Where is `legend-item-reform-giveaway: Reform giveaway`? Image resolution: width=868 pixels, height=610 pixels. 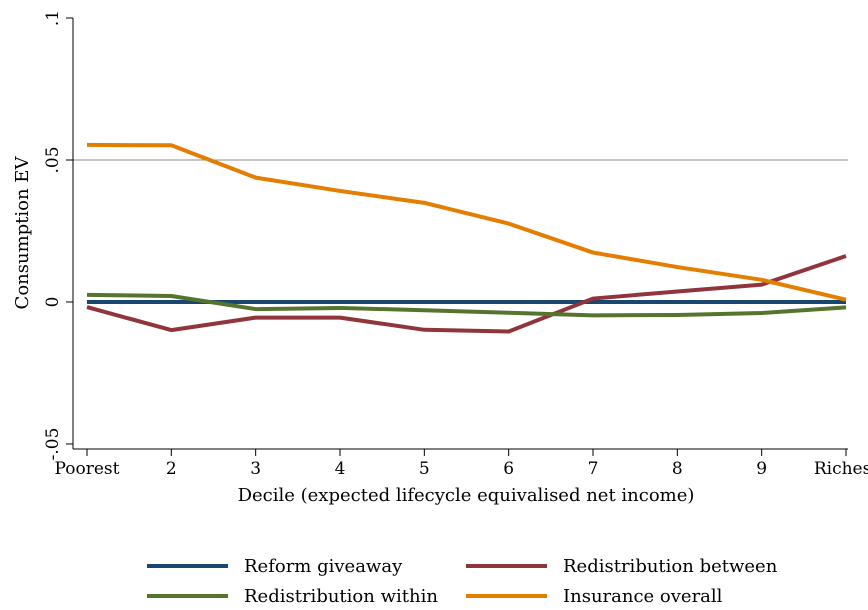 legend-item-reform-giveaway: Reform giveaway is located at coordinates (275, 566).